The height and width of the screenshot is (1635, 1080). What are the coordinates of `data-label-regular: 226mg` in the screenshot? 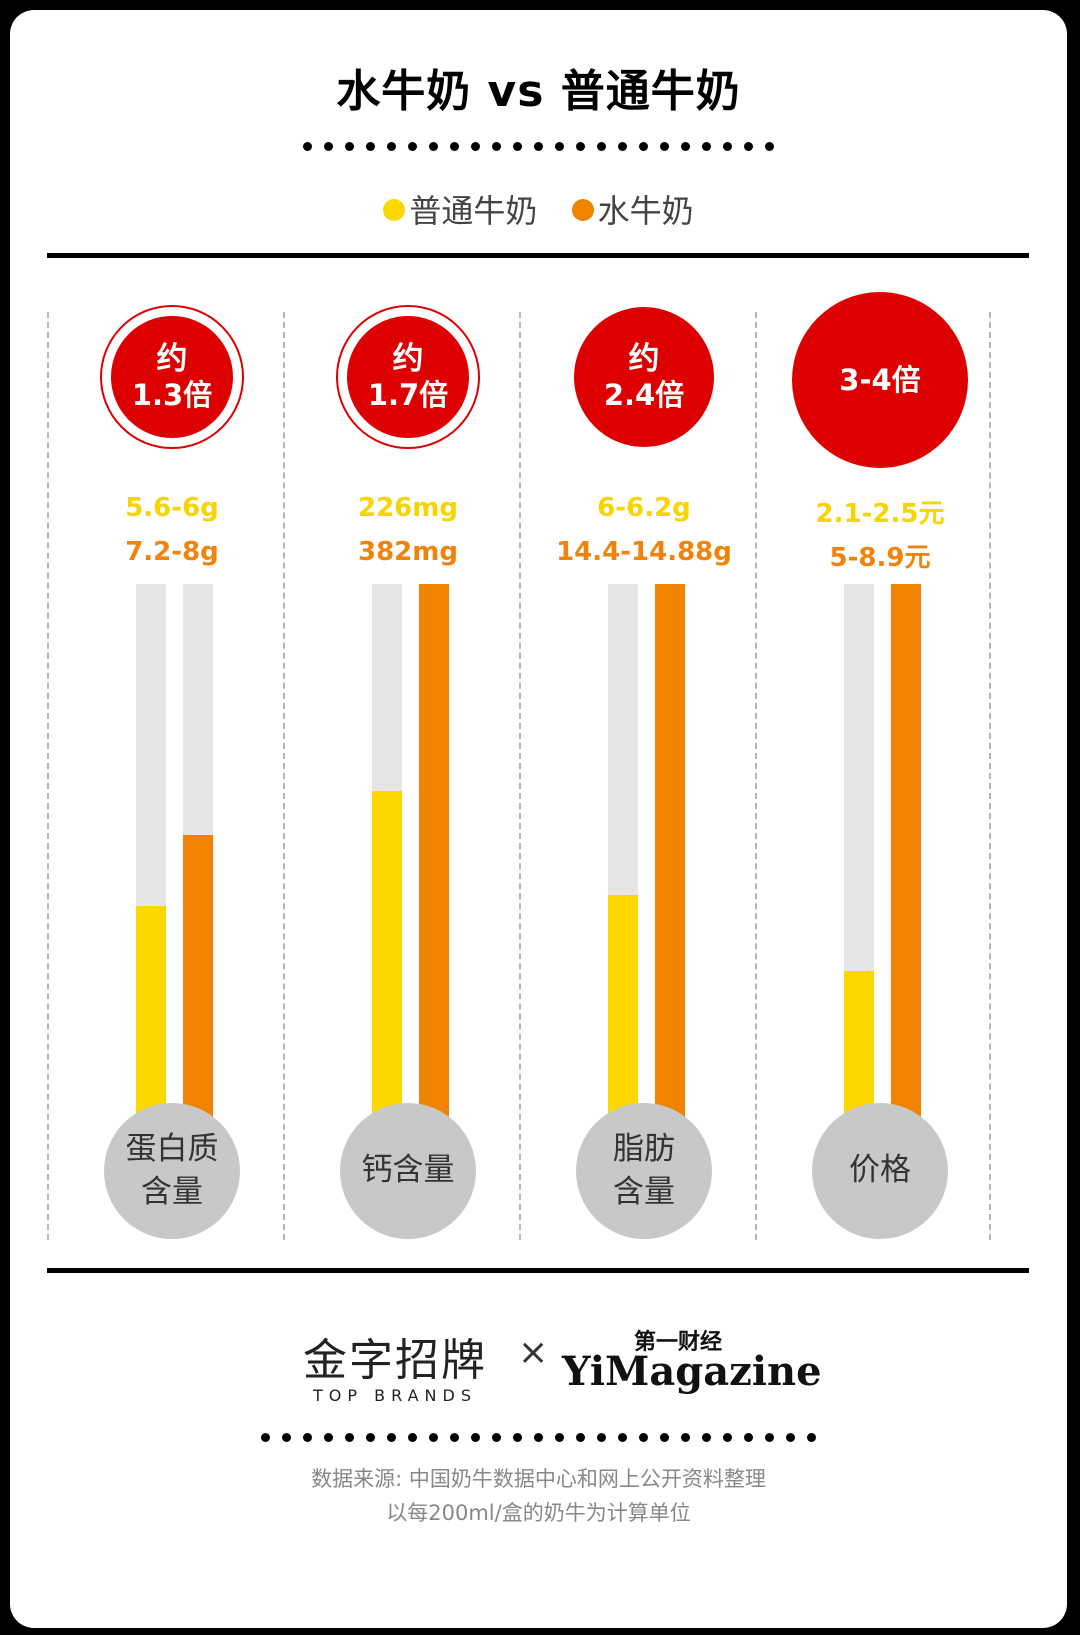 It's located at (408, 508).